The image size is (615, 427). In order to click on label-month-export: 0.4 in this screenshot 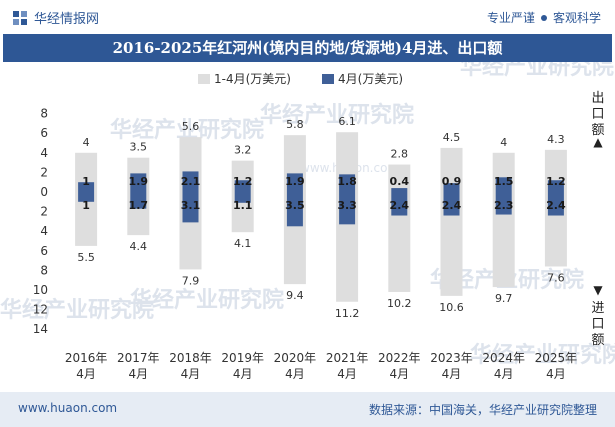, I will do `click(400, 181)`.